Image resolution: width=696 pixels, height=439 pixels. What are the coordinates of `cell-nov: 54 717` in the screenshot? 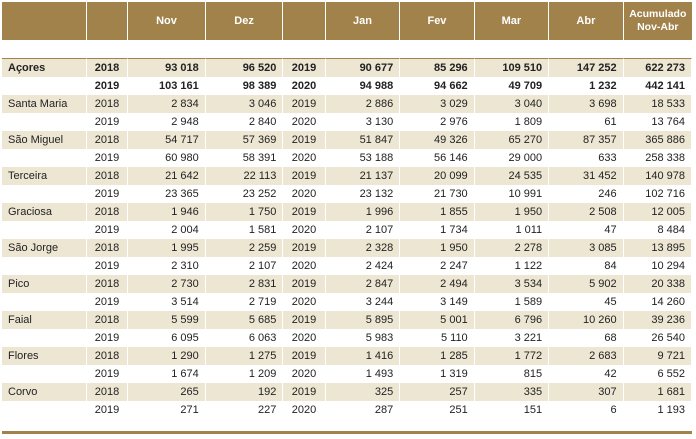 It's located at (167, 140).